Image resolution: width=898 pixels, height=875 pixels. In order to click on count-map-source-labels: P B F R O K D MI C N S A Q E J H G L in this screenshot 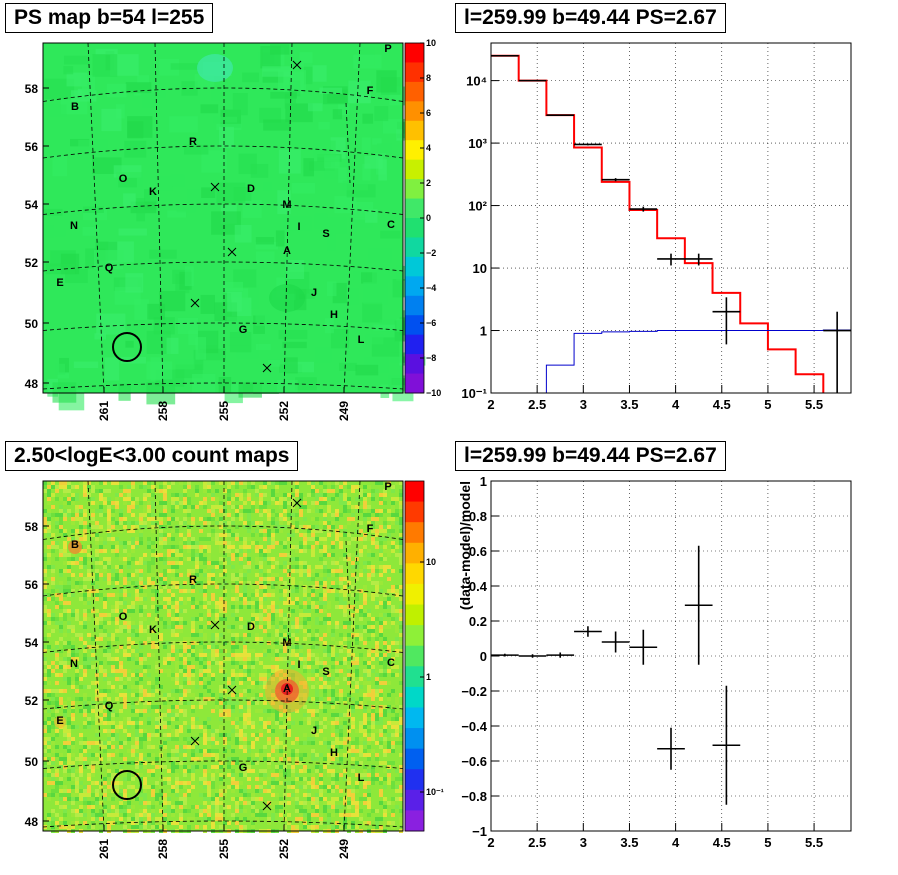, I will do `click(225, 632)`.